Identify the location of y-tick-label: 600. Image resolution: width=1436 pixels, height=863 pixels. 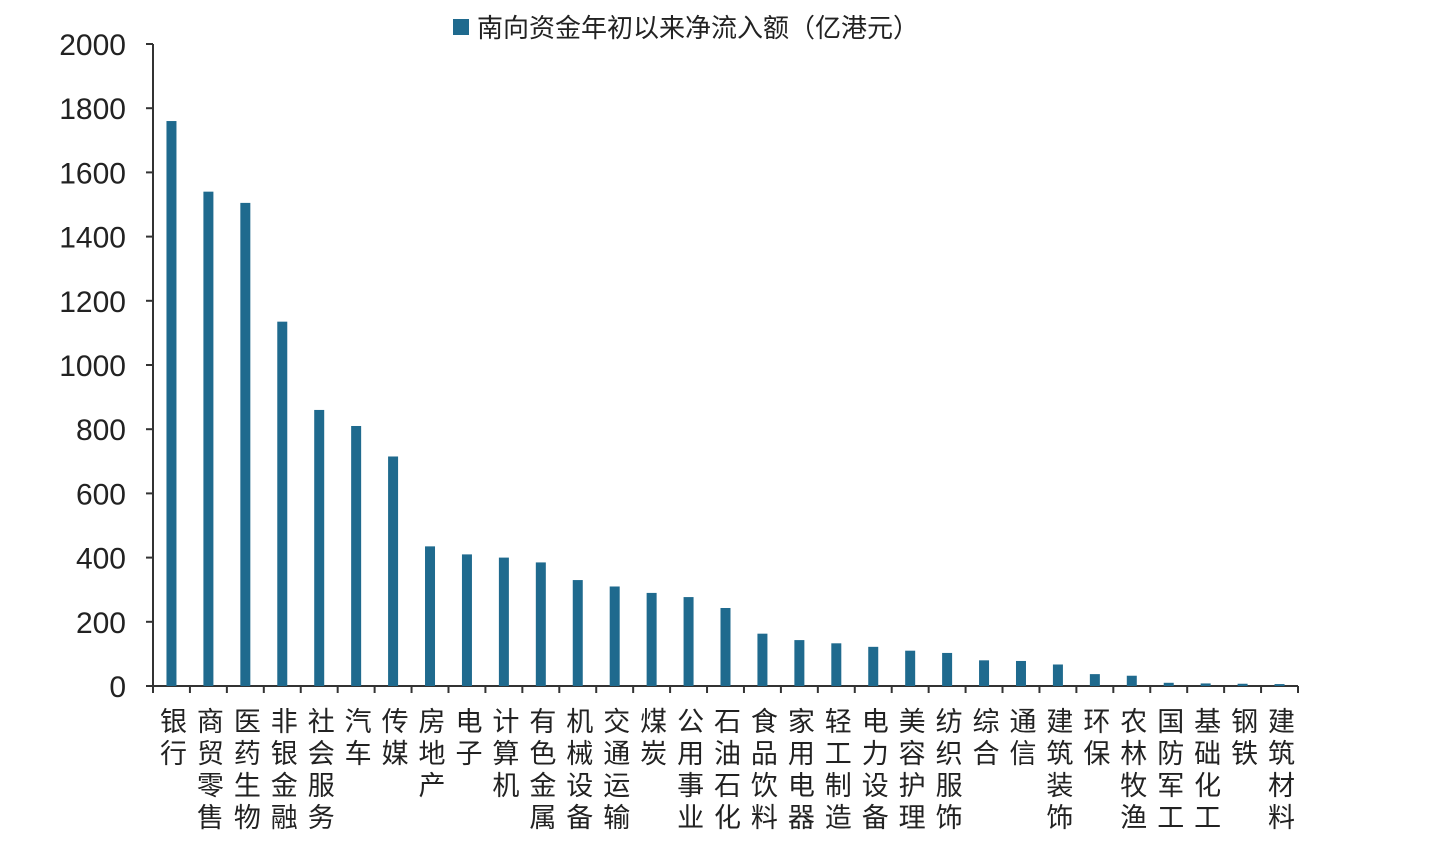
(101, 494).